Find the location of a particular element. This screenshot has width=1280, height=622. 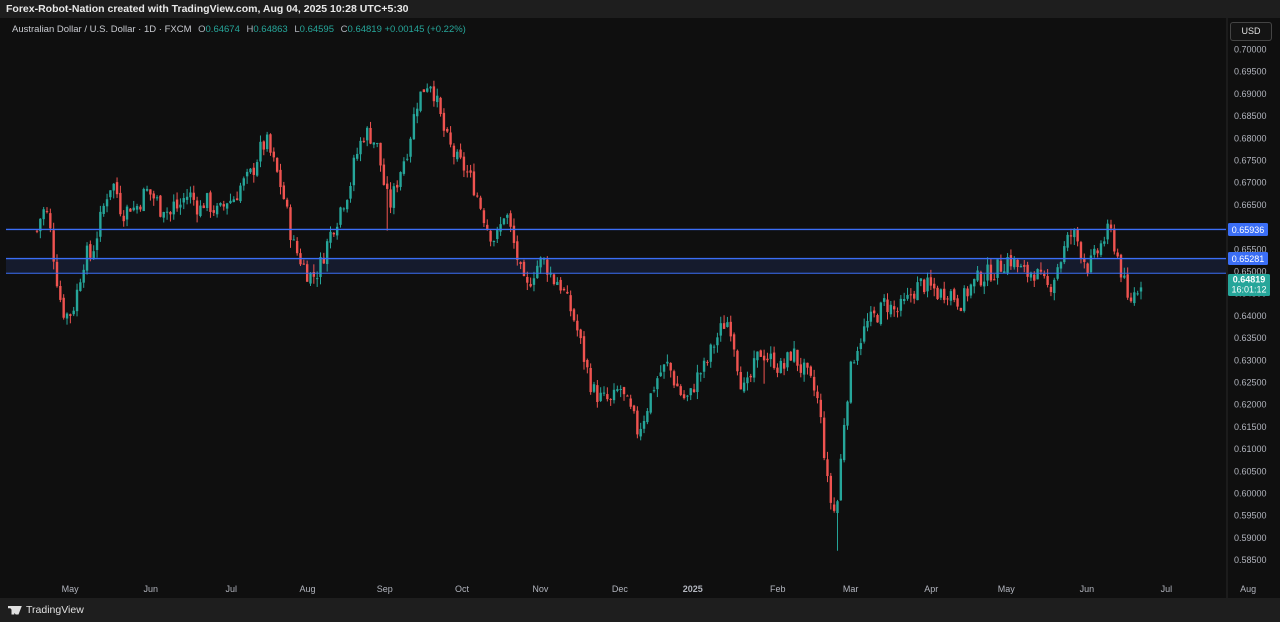

footer-bar: TradingView is located at coordinates (640, 610).